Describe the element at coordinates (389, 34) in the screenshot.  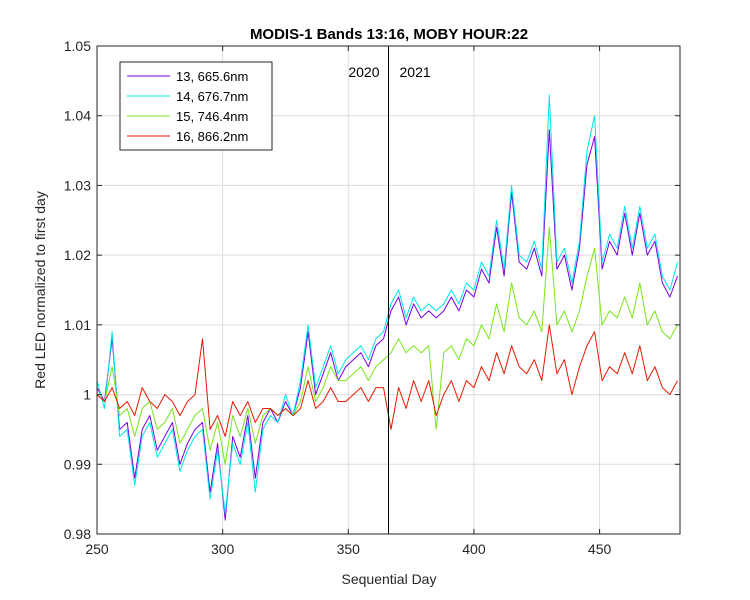
I see `chart-title: MODIS-1 Bands 13:16, MOBY HOUR:22` at that location.